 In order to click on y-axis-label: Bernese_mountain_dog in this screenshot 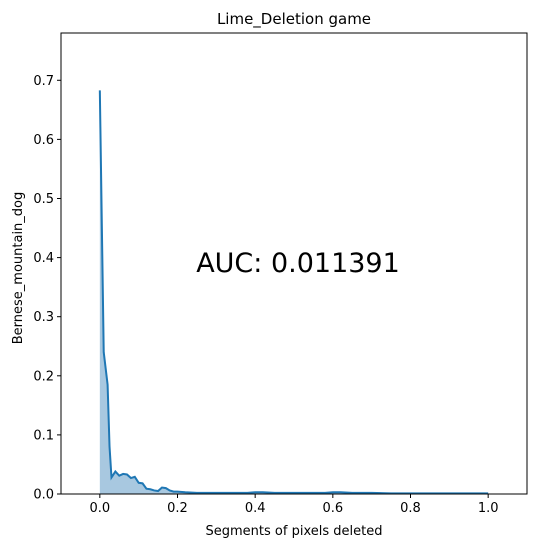, I will do `click(18, 268)`.